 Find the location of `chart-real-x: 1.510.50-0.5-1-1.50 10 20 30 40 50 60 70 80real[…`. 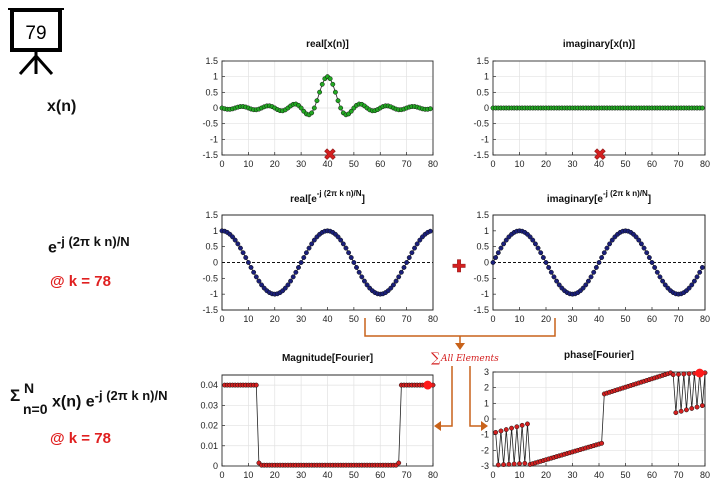

chart-real-x: 1.510.50-0.5-1-1.50 10 20 30 40 50 60 70 80real[… is located at coordinates (320, 104).